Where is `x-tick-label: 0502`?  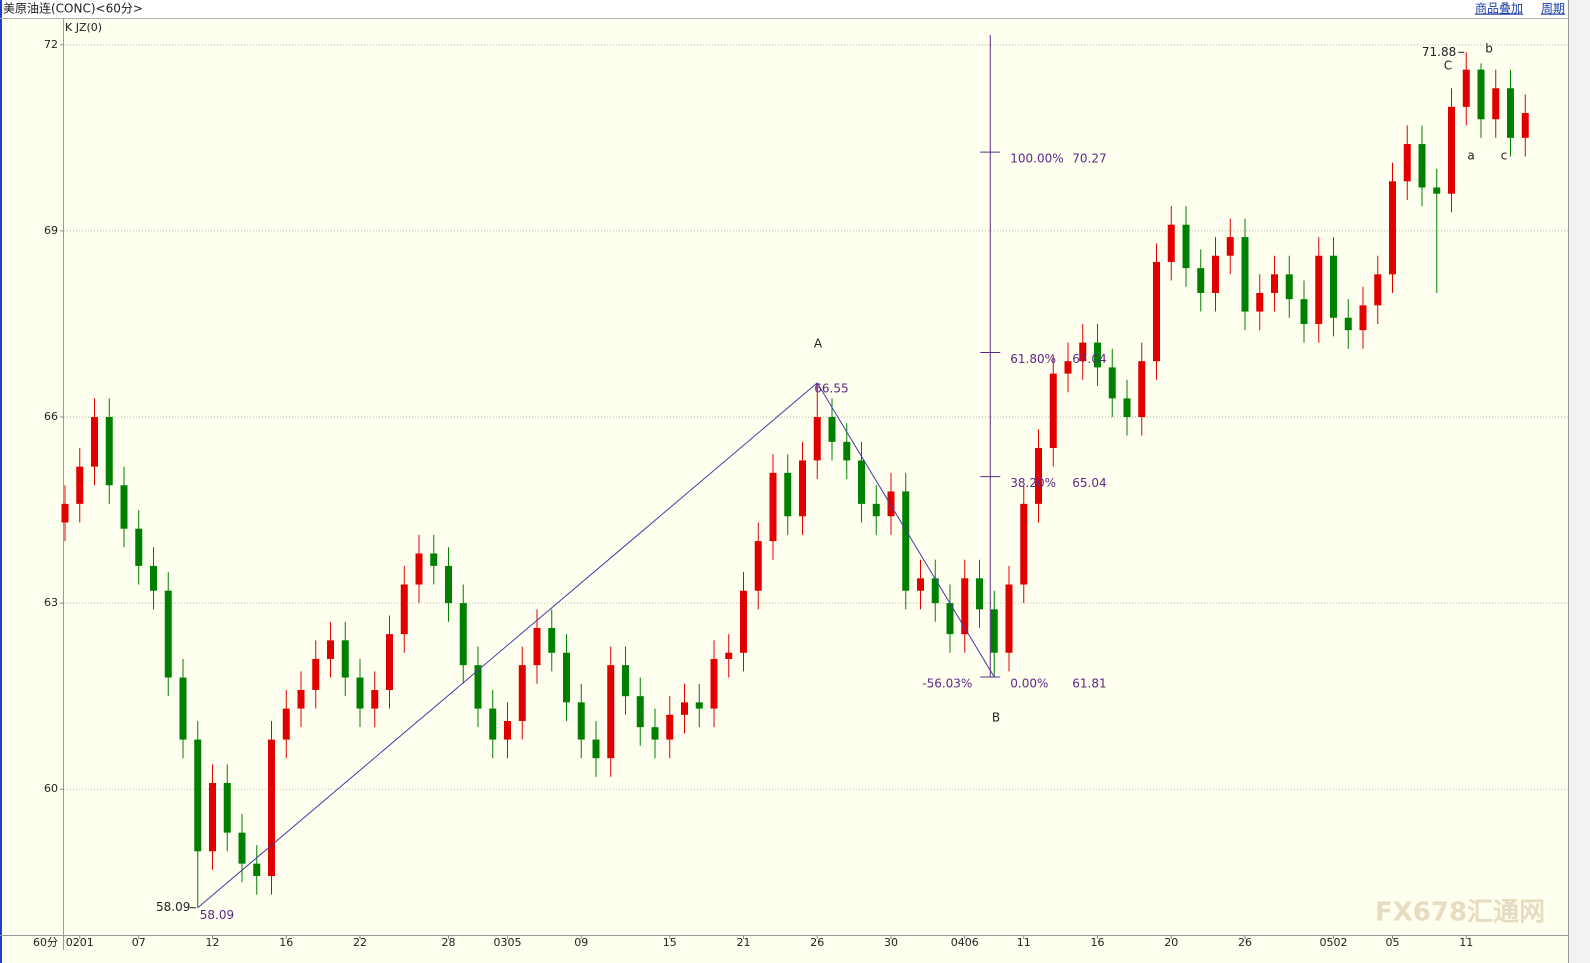
x-tick-label: 0502 is located at coordinates (1334, 942).